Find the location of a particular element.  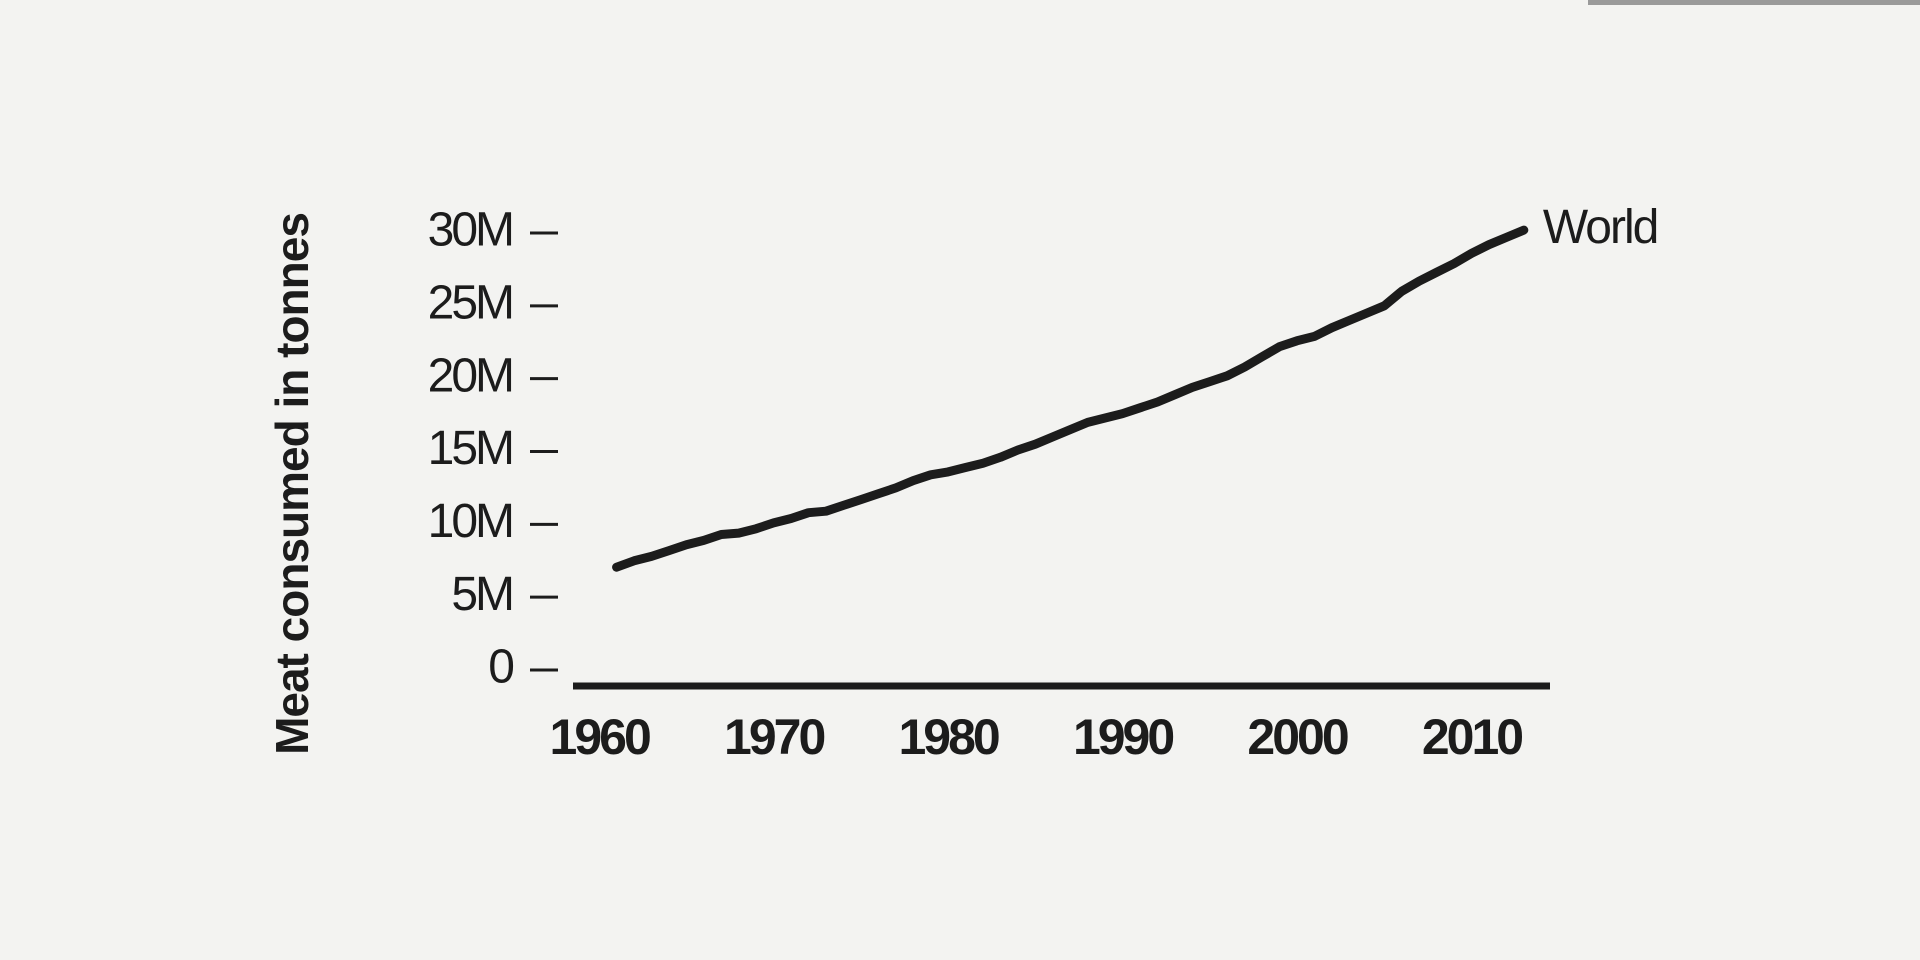

y-tick-label: 20M is located at coordinates (470, 375).